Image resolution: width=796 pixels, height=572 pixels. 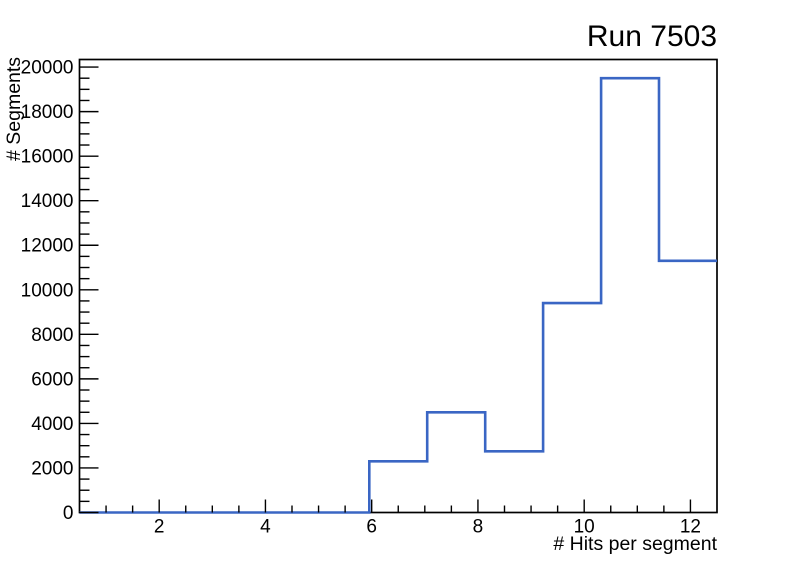 I want to click on x-axis-title: # Hits per segment, so click(x=635, y=544).